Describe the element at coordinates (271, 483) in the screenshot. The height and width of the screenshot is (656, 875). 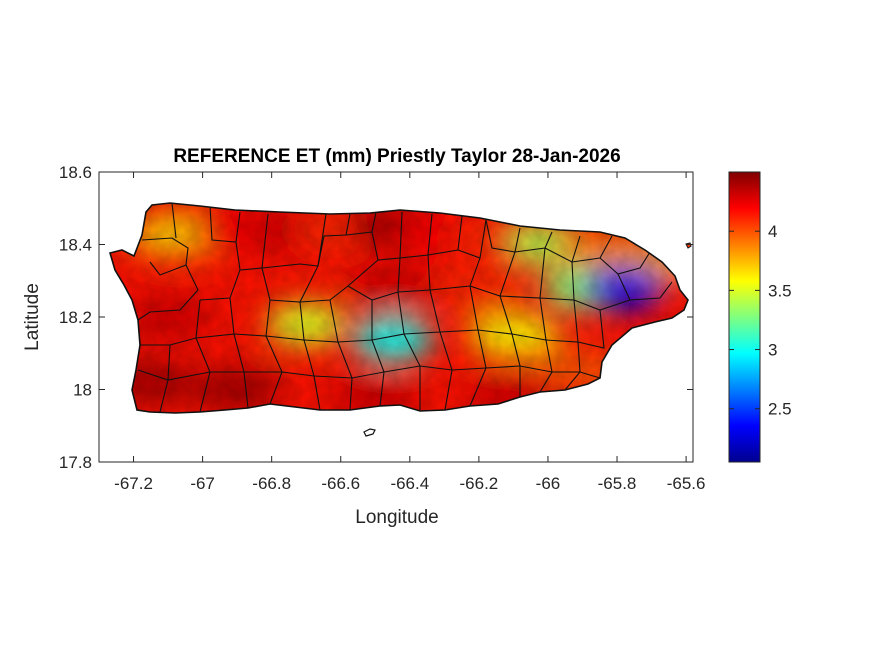
I see `x-tick-label: -66.8` at that location.